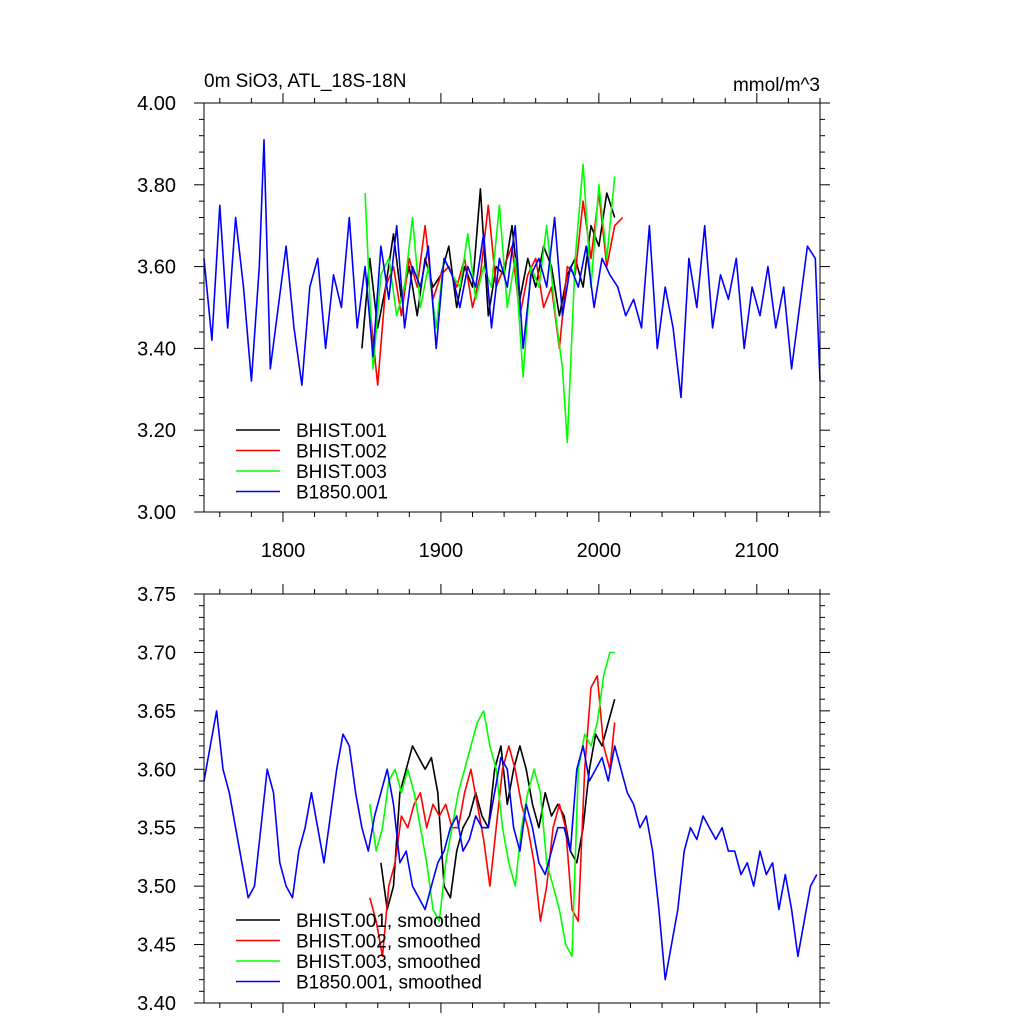  I want to click on x-tick-label: 1900, so click(441, 551).